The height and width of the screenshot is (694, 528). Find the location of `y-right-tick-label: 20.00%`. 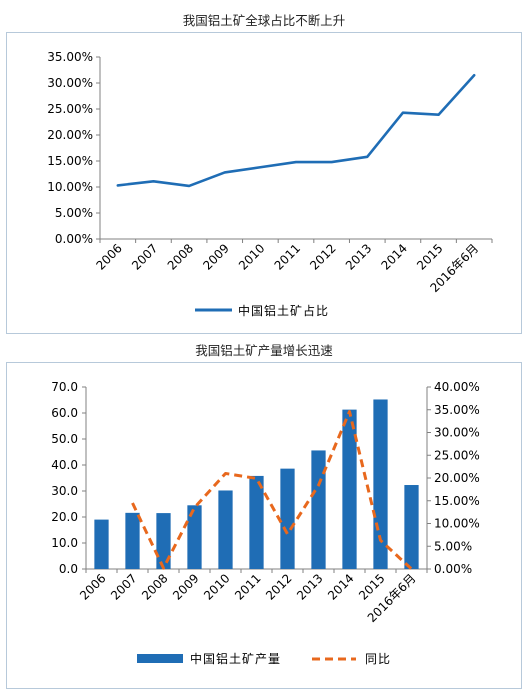

y-right-tick-label: 20.00% is located at coordinates (457, 478).